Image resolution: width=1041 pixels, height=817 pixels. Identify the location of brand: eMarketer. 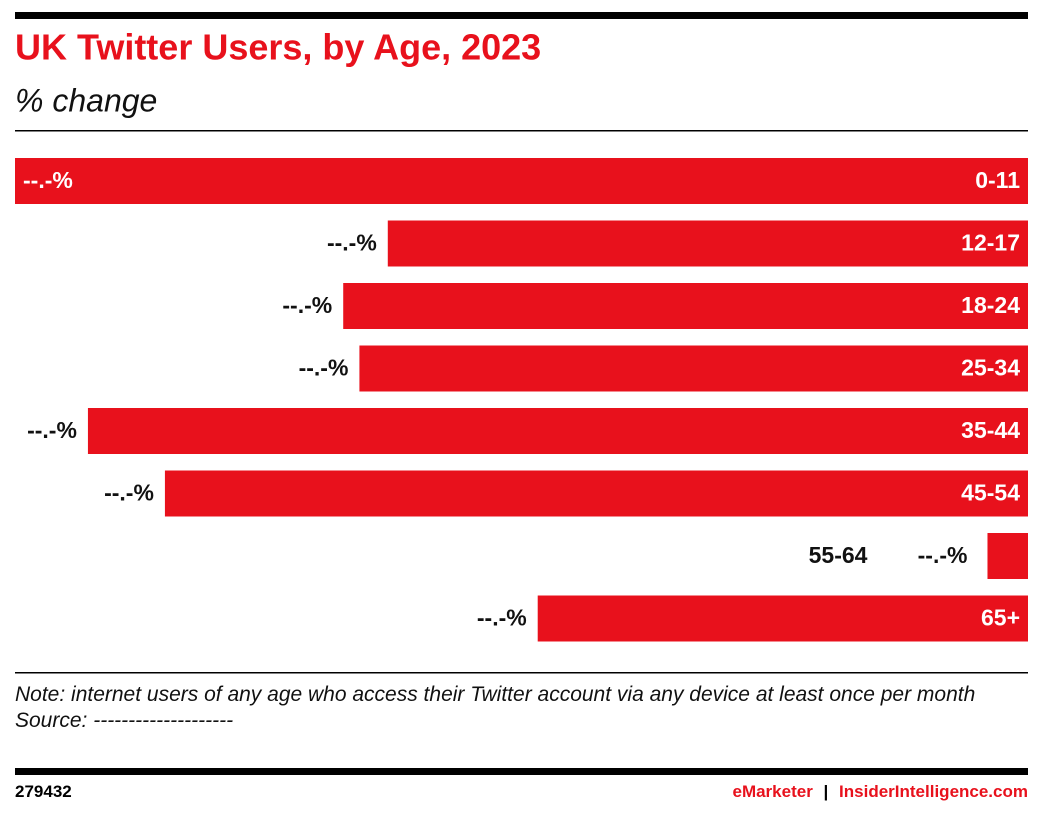
(772, 791).